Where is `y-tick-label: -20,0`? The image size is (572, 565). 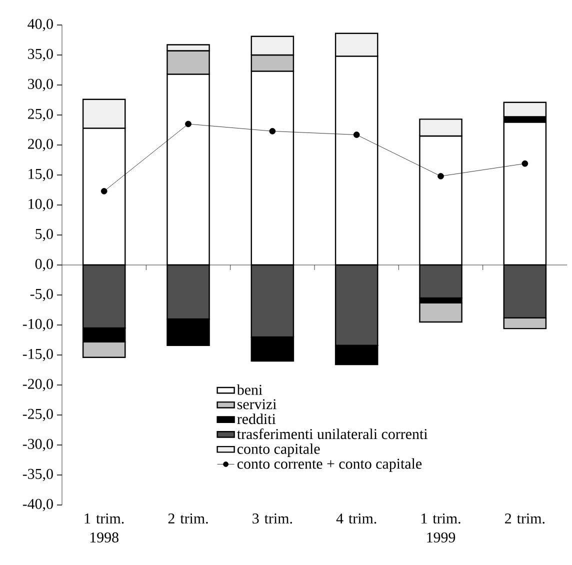 y-tick-label: -20,0 is located at coordinates (37, 385).